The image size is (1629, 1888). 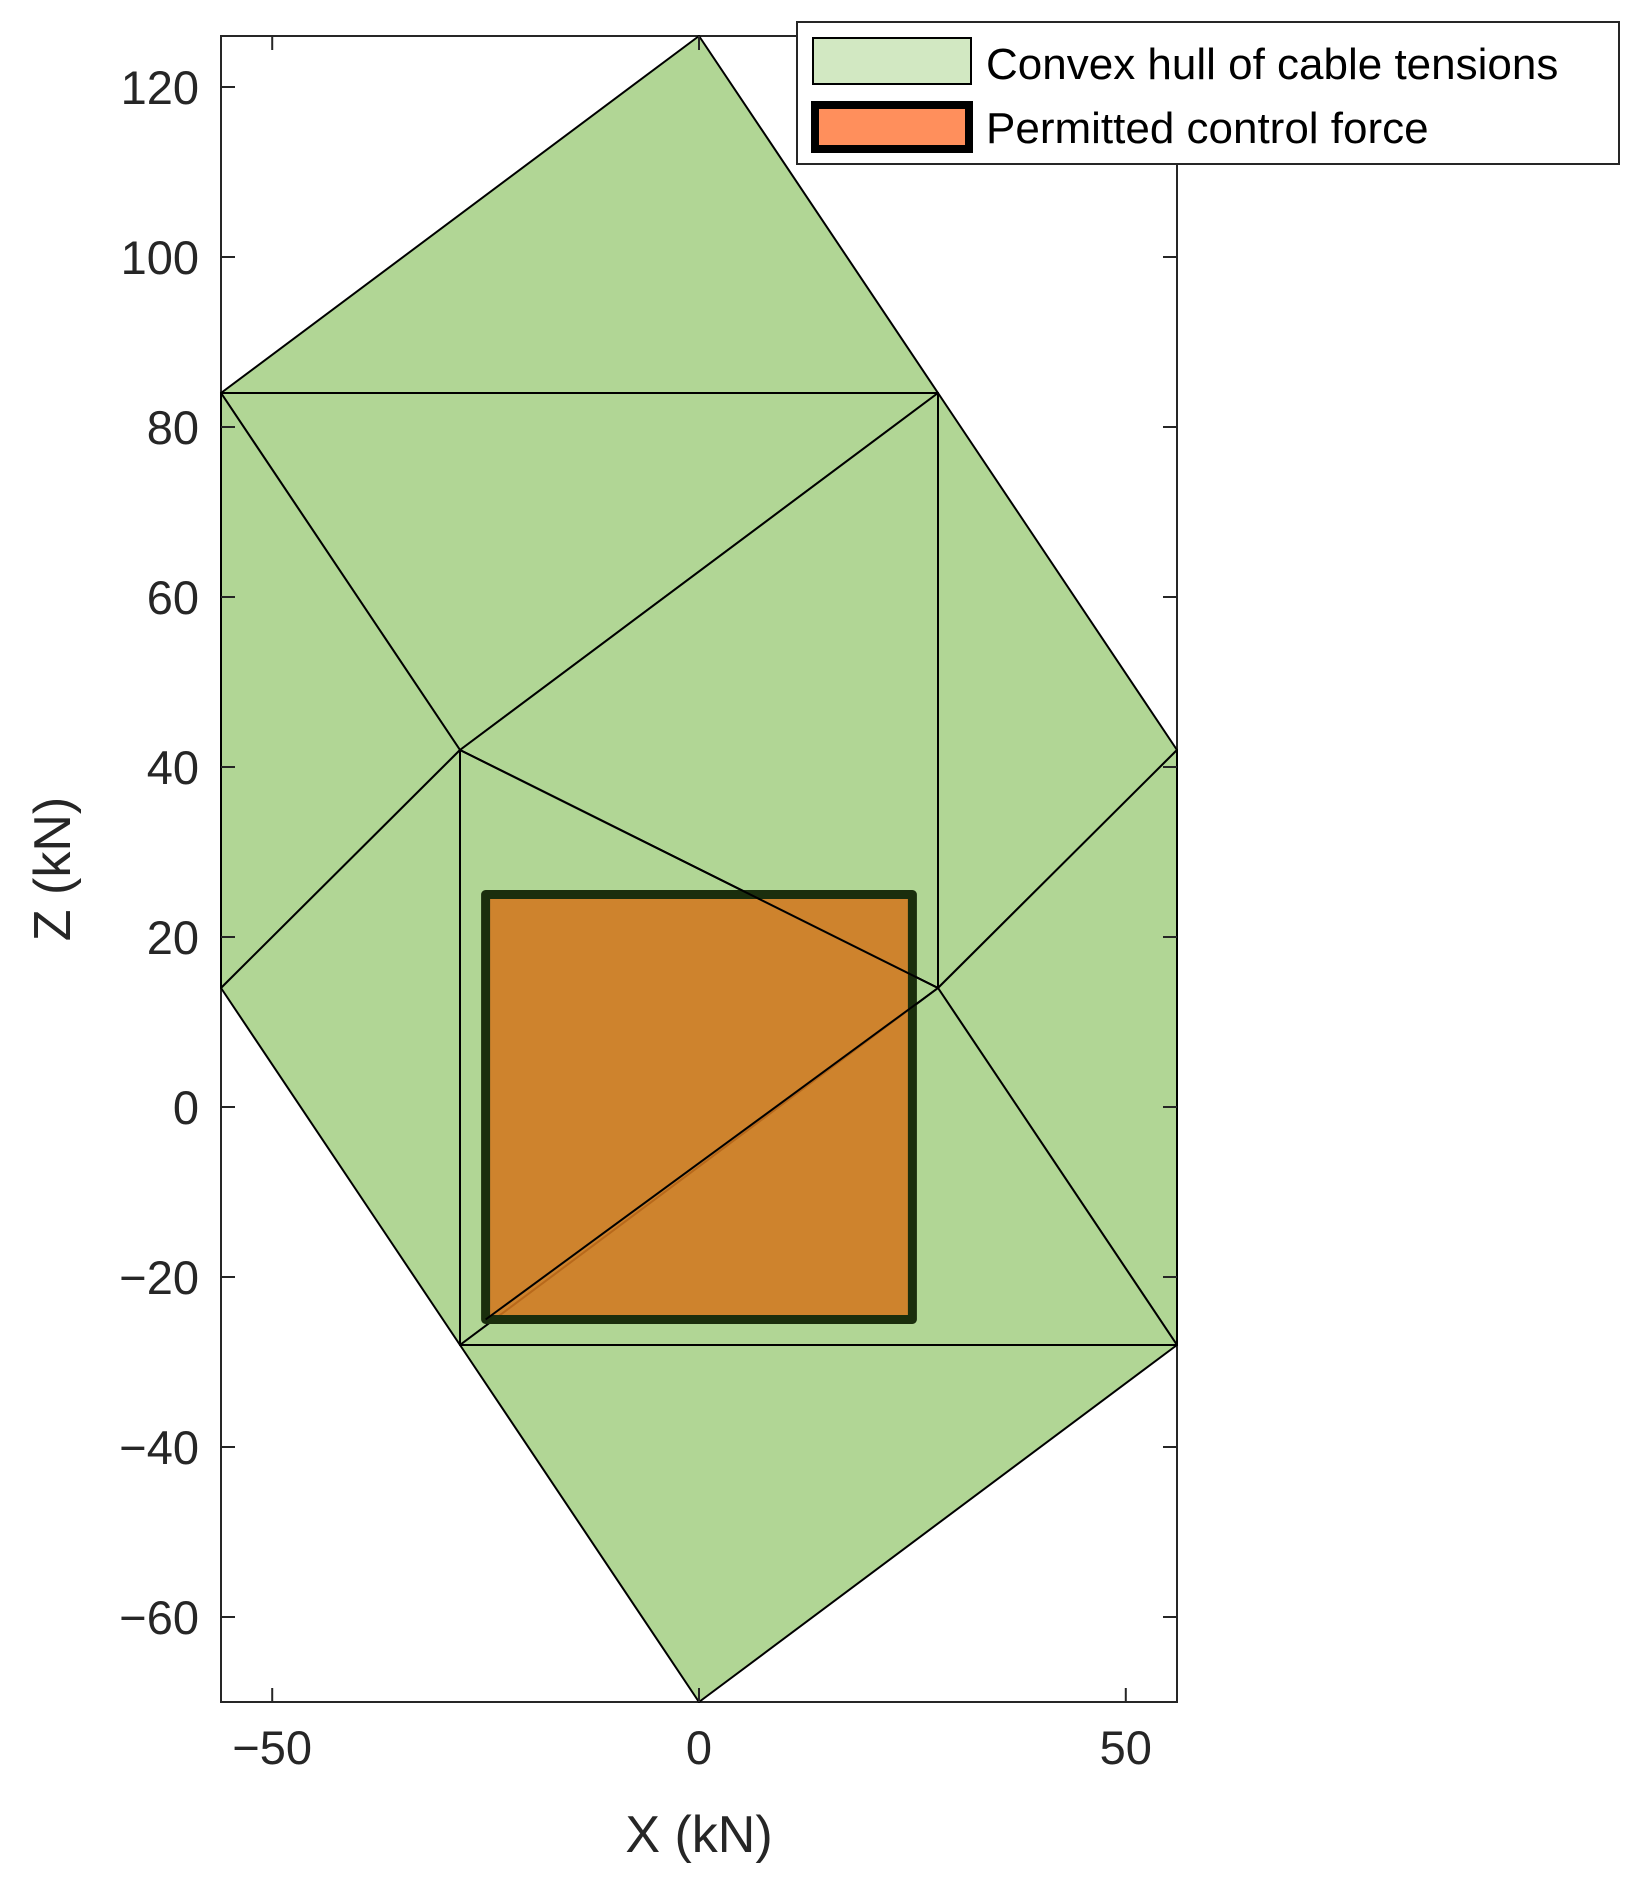 What do you see at coordinates (1126, 1747) in the screenshot?
I see `x-tick-label: 50` at bounding box center [1126, 1747].